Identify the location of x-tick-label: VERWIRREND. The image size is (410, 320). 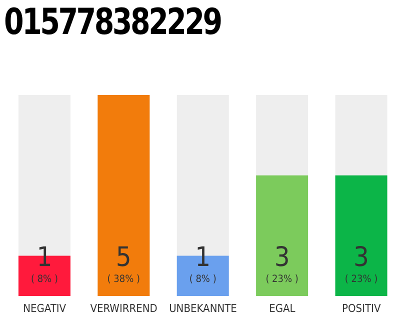
(124, 308).